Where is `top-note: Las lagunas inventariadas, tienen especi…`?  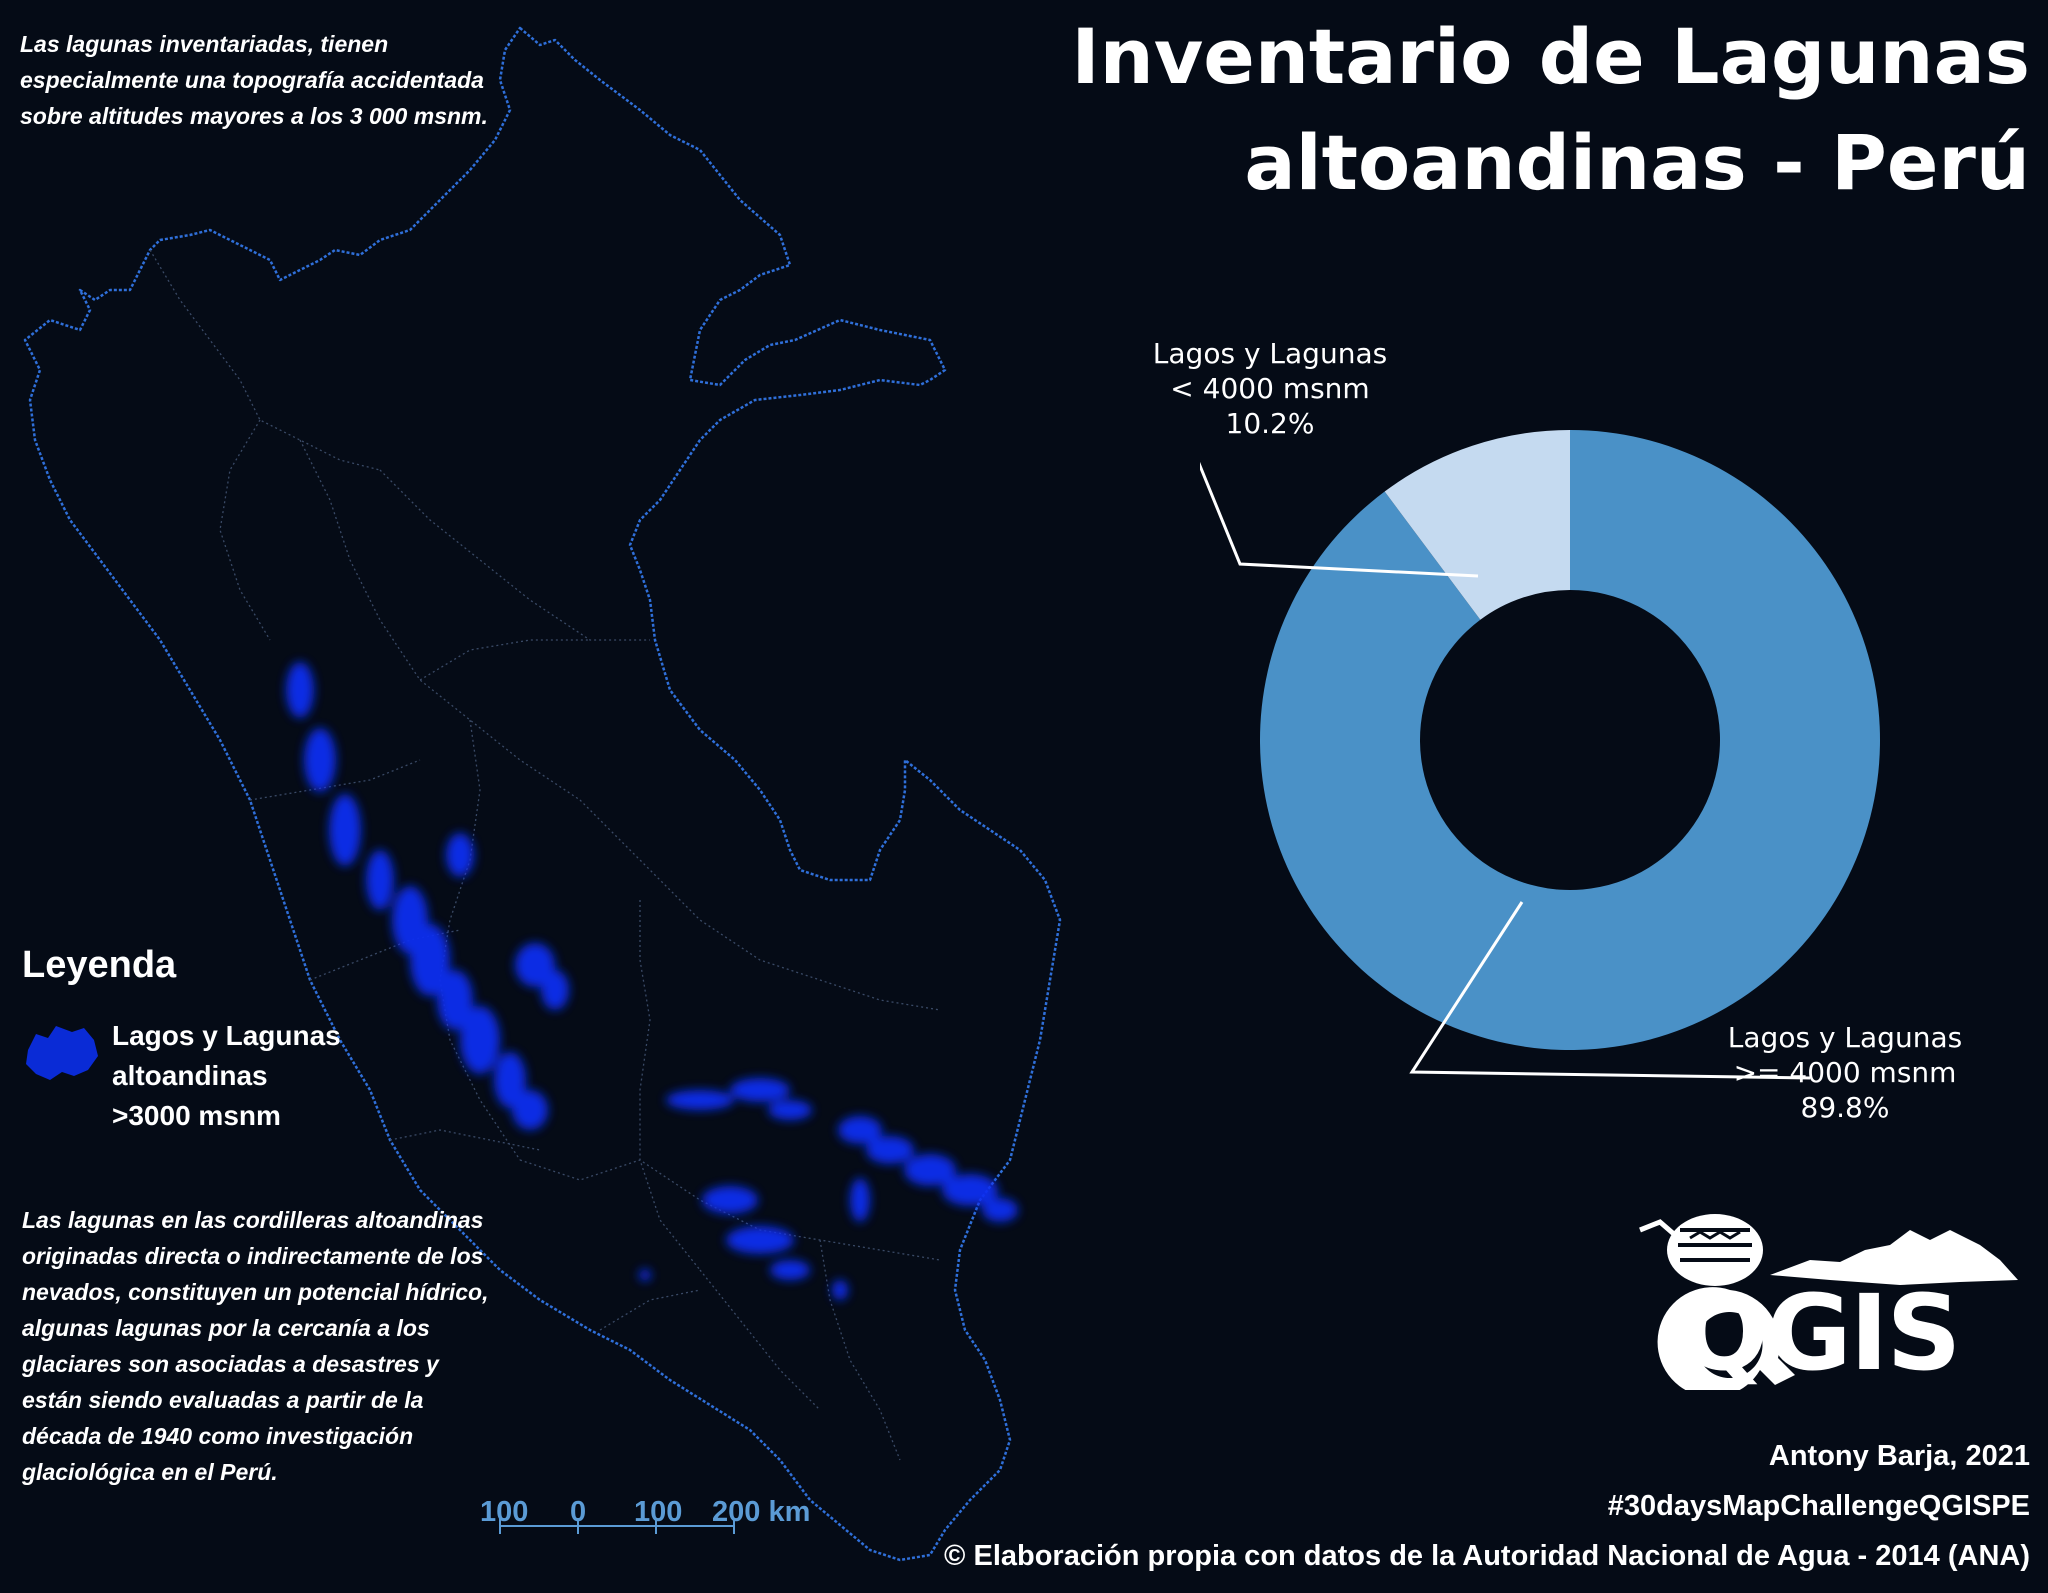
top-note: Las lagunas inventariadas, tienen especi… is located at coordinates (254, 80).